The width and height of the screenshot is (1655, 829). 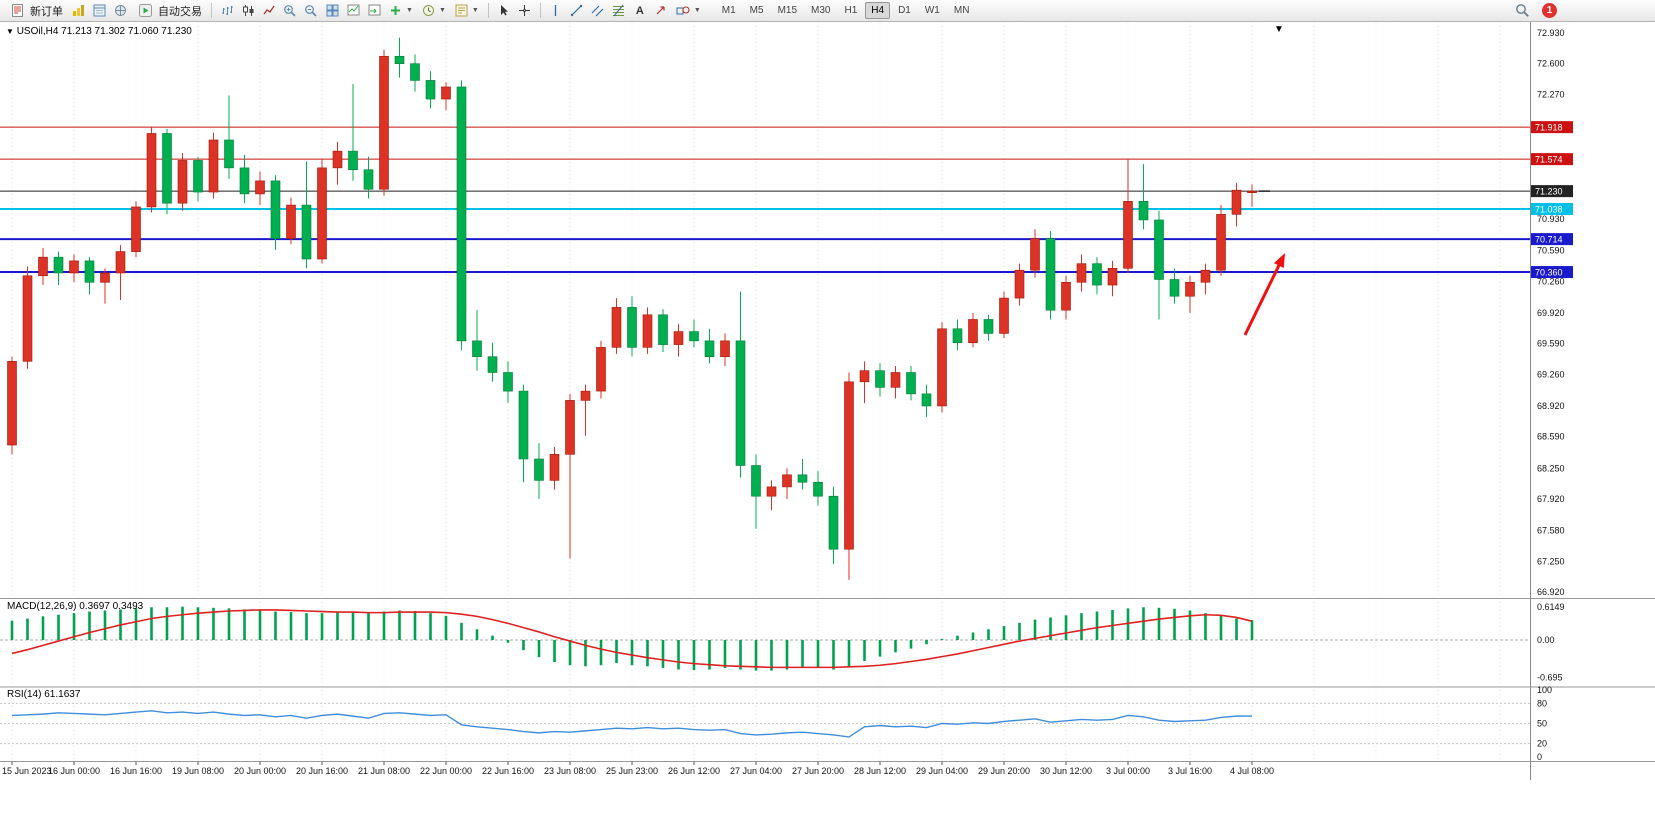 I want to click on timeframe-m15-button: M15, so click(x=787, y=10).